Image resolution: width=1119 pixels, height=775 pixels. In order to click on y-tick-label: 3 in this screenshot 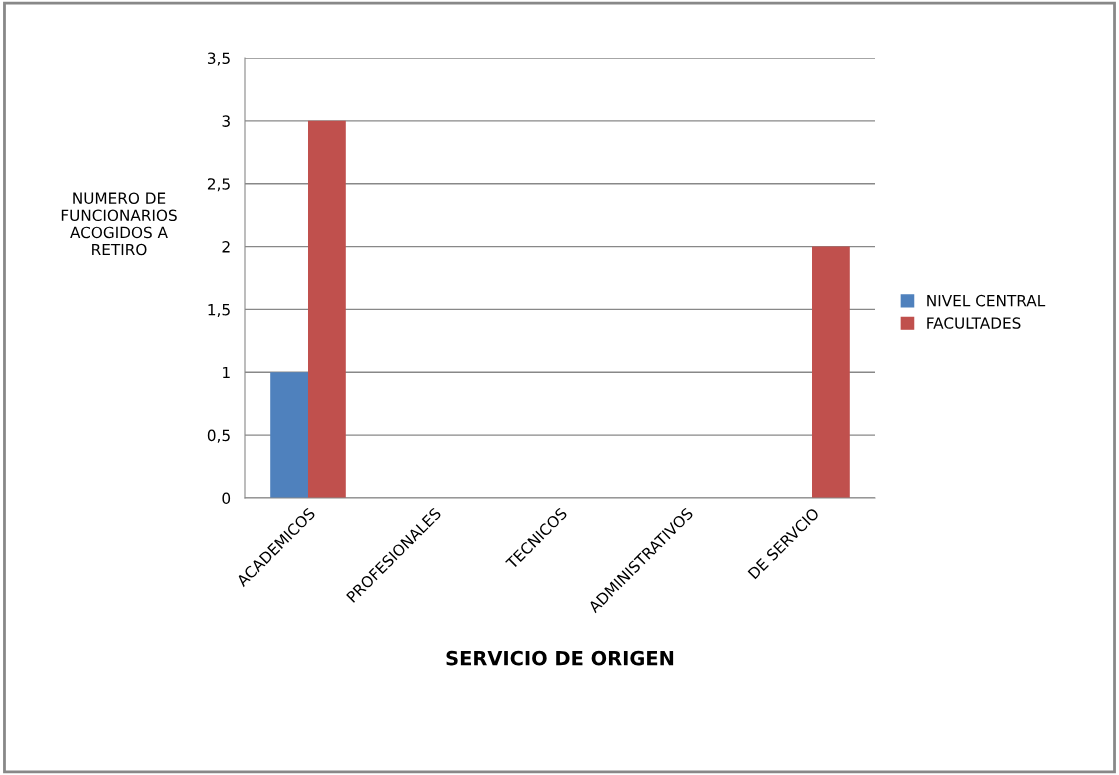, I will do `click(226, 121)`.